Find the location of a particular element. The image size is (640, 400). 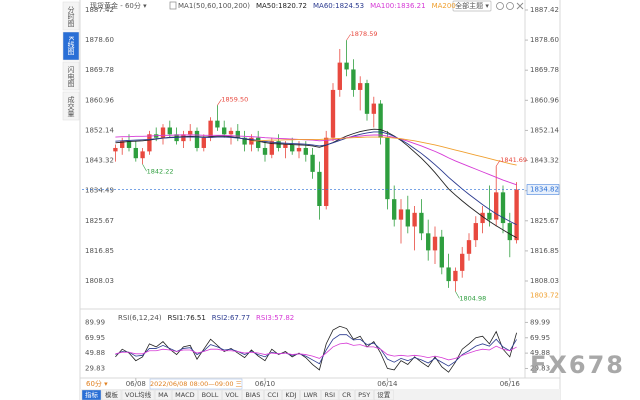

zoom-in-icon is located at coordinates (500, 6).